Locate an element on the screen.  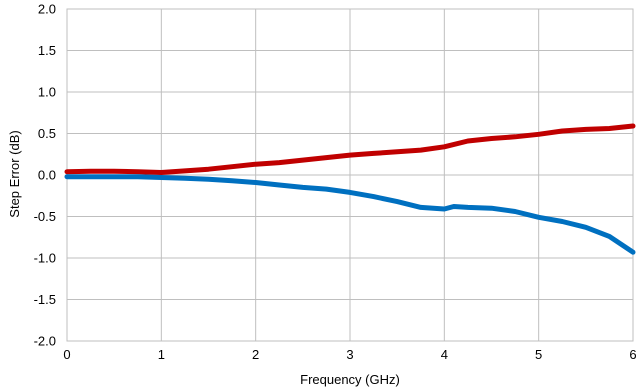
x-tick-label: 1 is located at coordinates (161, 354).